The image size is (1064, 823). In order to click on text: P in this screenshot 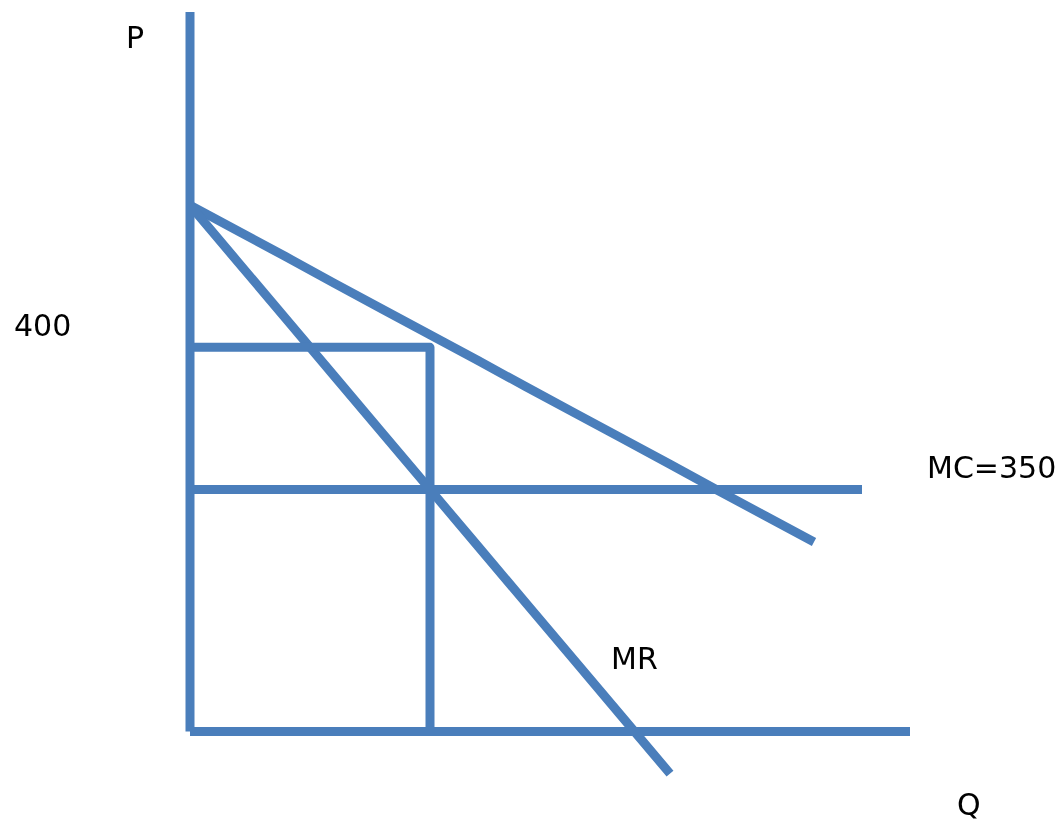, I will do `click(135, 37)`.